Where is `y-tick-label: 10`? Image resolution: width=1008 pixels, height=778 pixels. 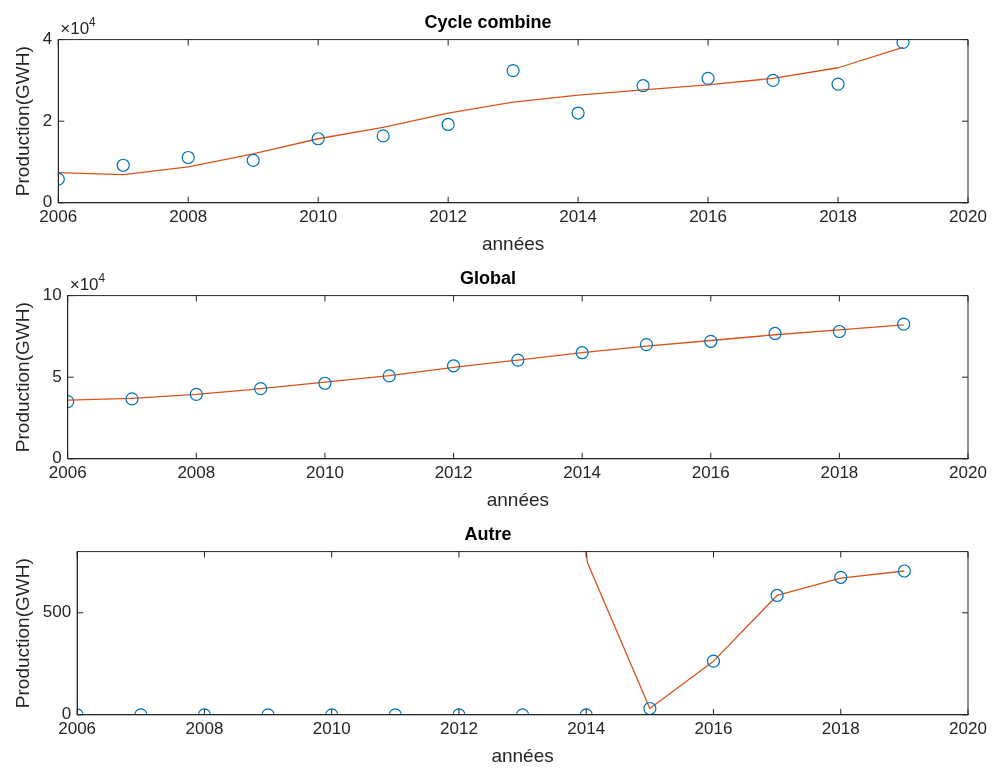
y-tick-label: 10 is located at coordinates (52, 295).